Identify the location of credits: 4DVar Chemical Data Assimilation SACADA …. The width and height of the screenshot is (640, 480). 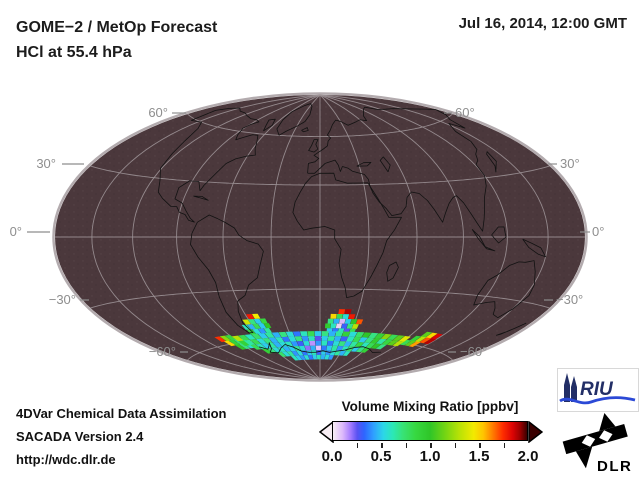
(121, 436).